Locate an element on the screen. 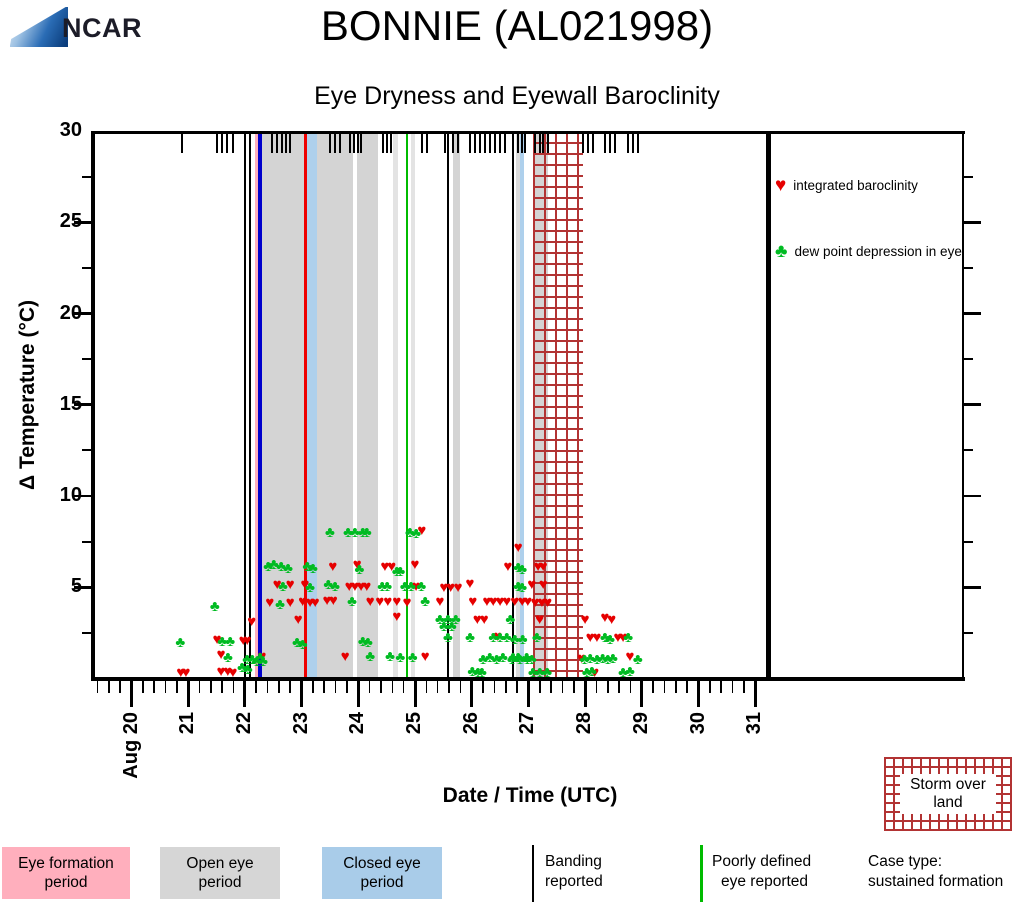 The image size is (1034, 912). y-tick-label: 5 is located at coordinates (76, 586).